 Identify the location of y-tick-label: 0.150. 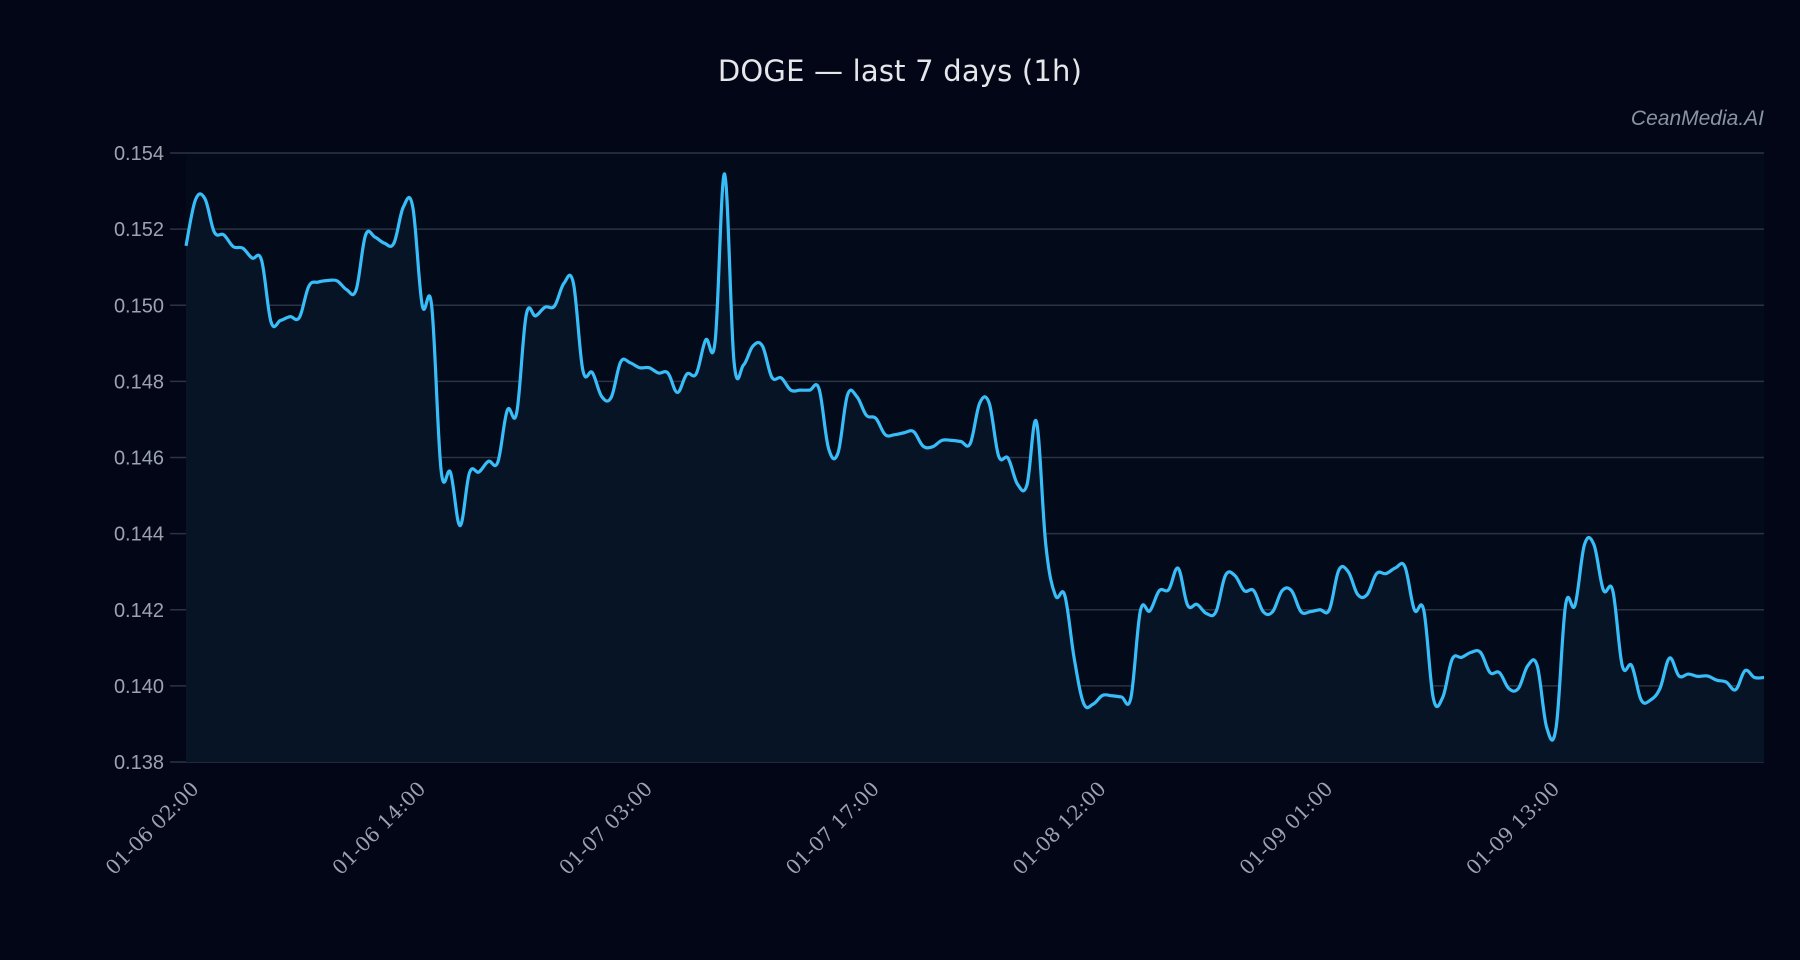
(139, 306).